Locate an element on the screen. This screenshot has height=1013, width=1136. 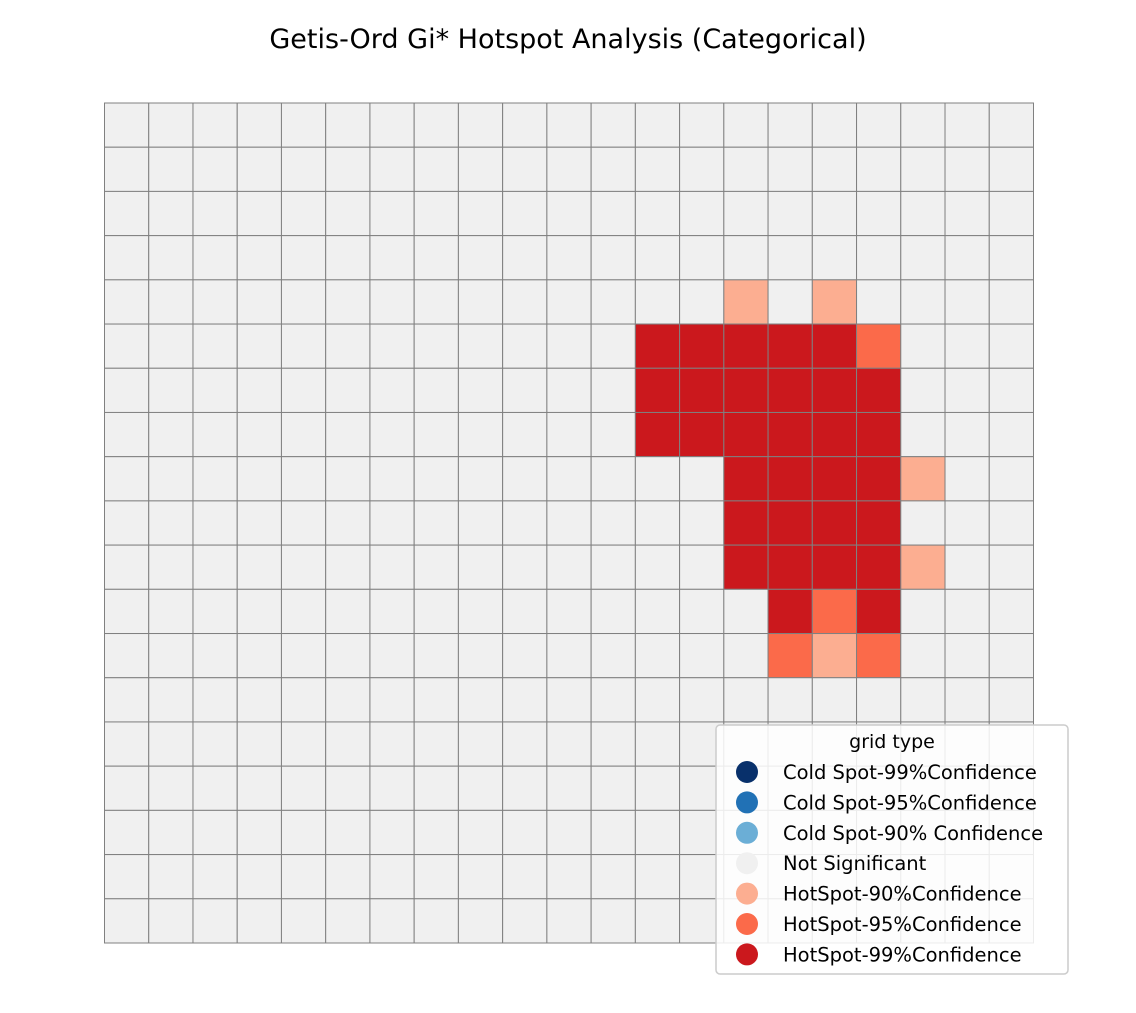
legend-entry: Not Significant is located at coordinates (831, 863).